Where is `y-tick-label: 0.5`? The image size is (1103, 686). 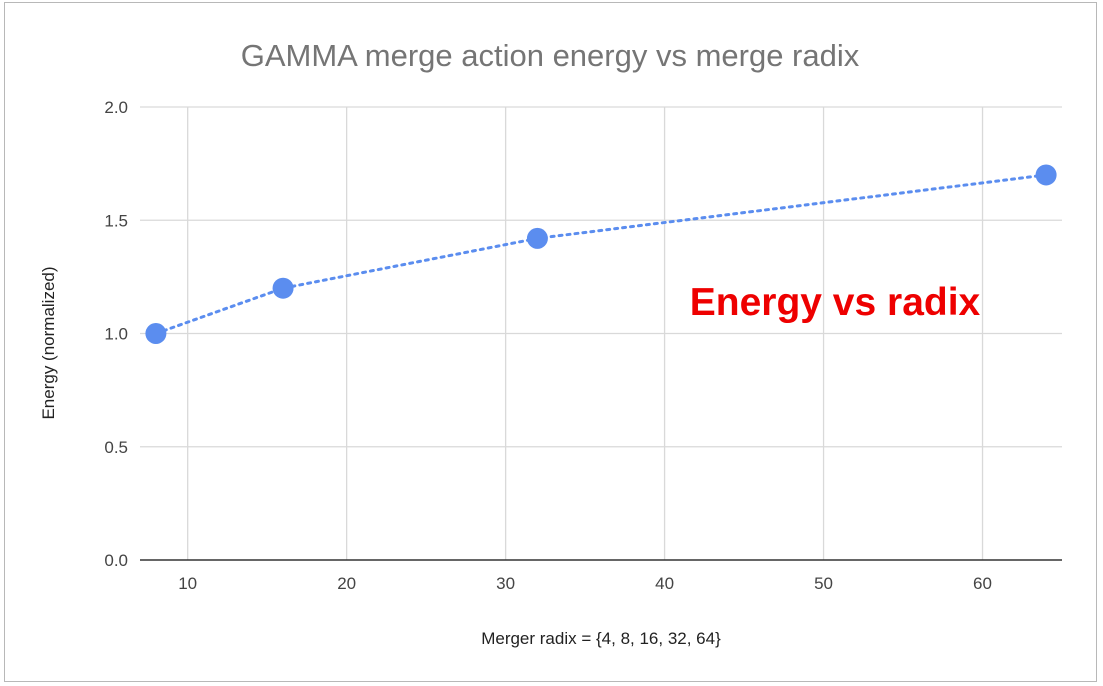 y-tick-label: 0.5 is located at coordinates (116, 447).